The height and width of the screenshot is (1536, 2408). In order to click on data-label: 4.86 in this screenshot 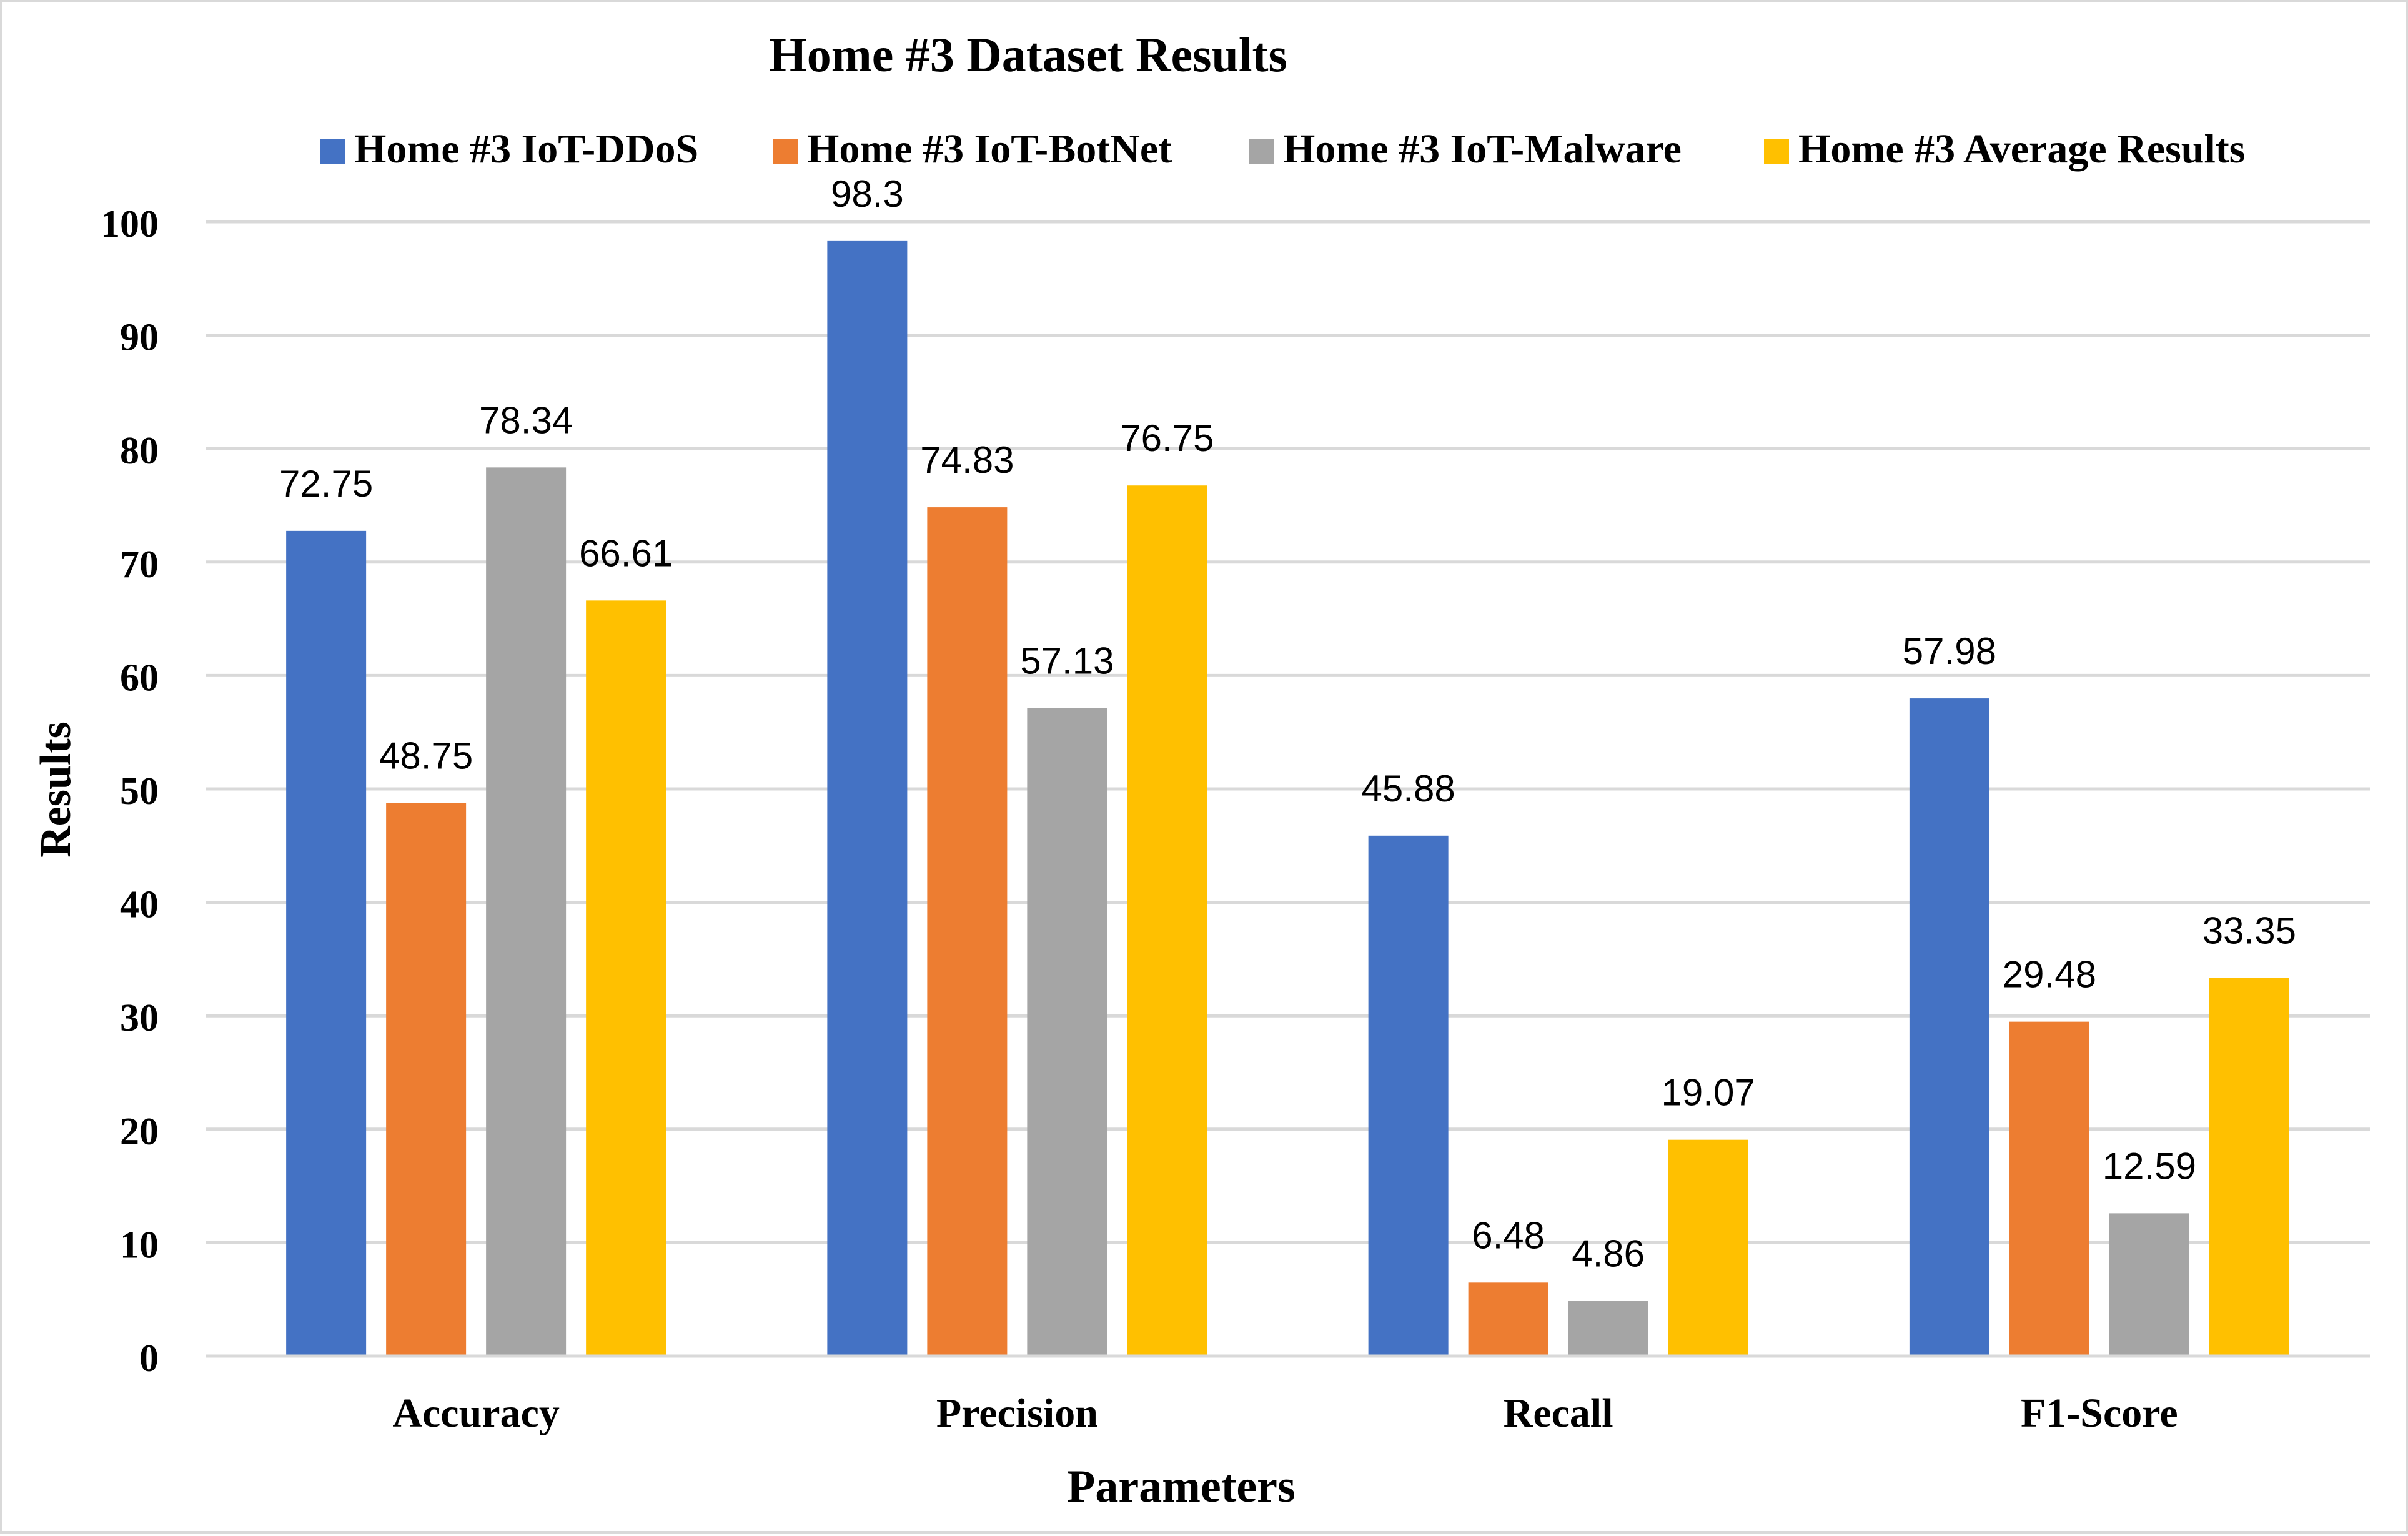, I will do `click(1608, 1254)`.